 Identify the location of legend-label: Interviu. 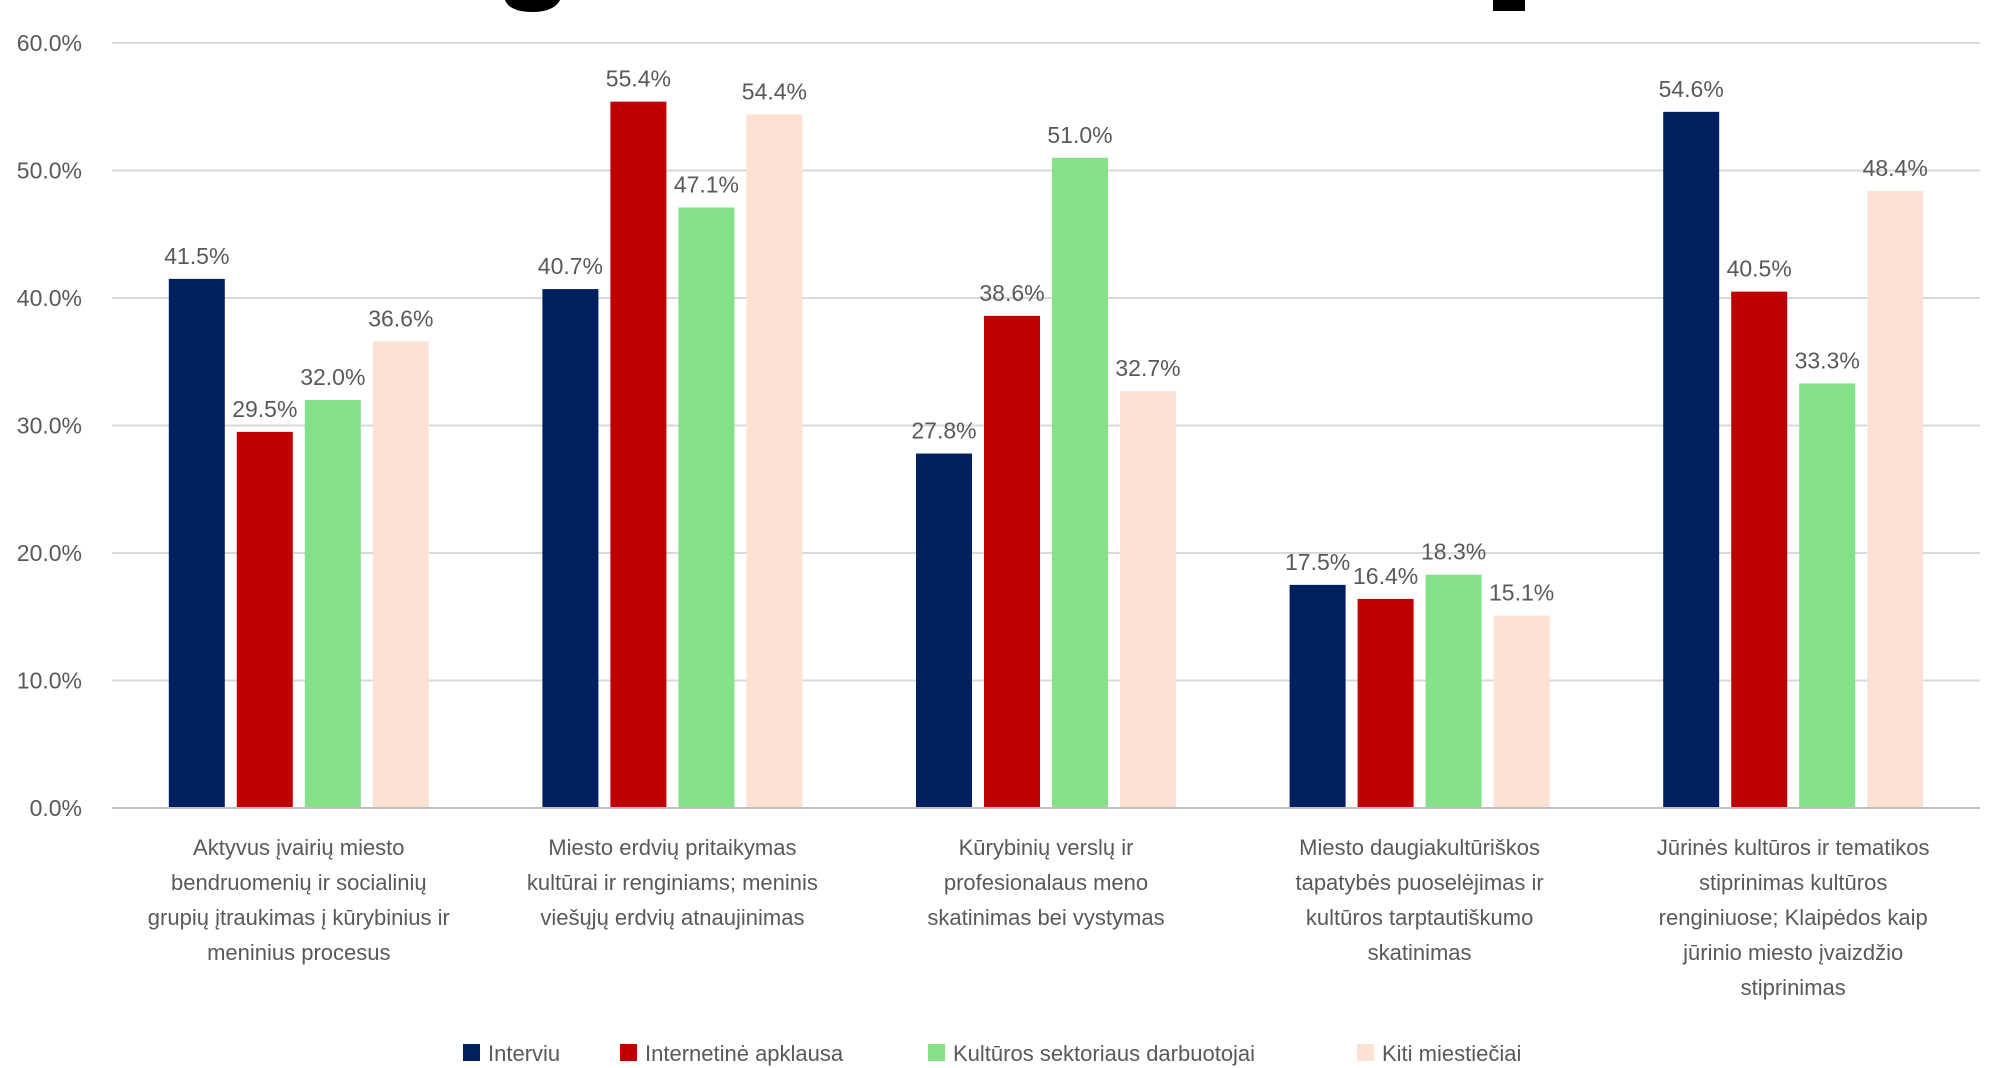
(524, 1053).